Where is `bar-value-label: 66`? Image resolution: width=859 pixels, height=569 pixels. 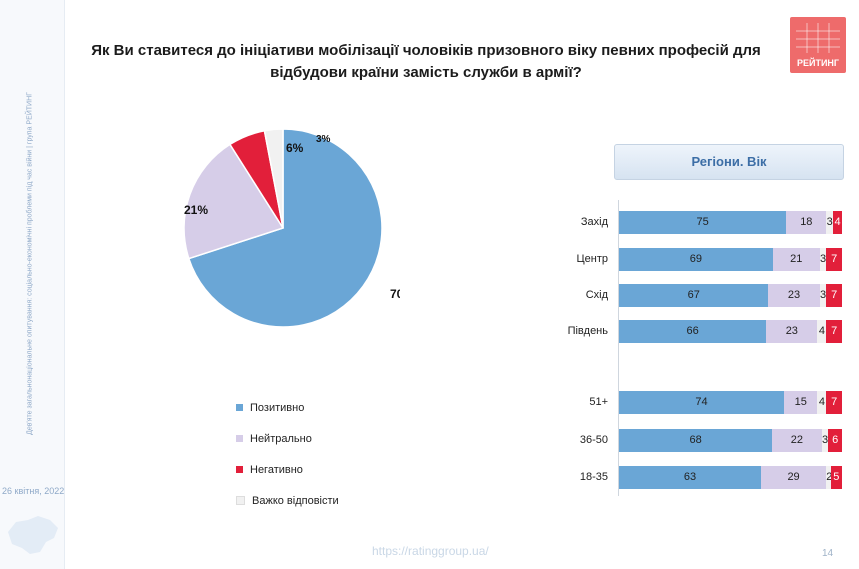 bar-value-label: 66 is located at coordinates (692, 331).